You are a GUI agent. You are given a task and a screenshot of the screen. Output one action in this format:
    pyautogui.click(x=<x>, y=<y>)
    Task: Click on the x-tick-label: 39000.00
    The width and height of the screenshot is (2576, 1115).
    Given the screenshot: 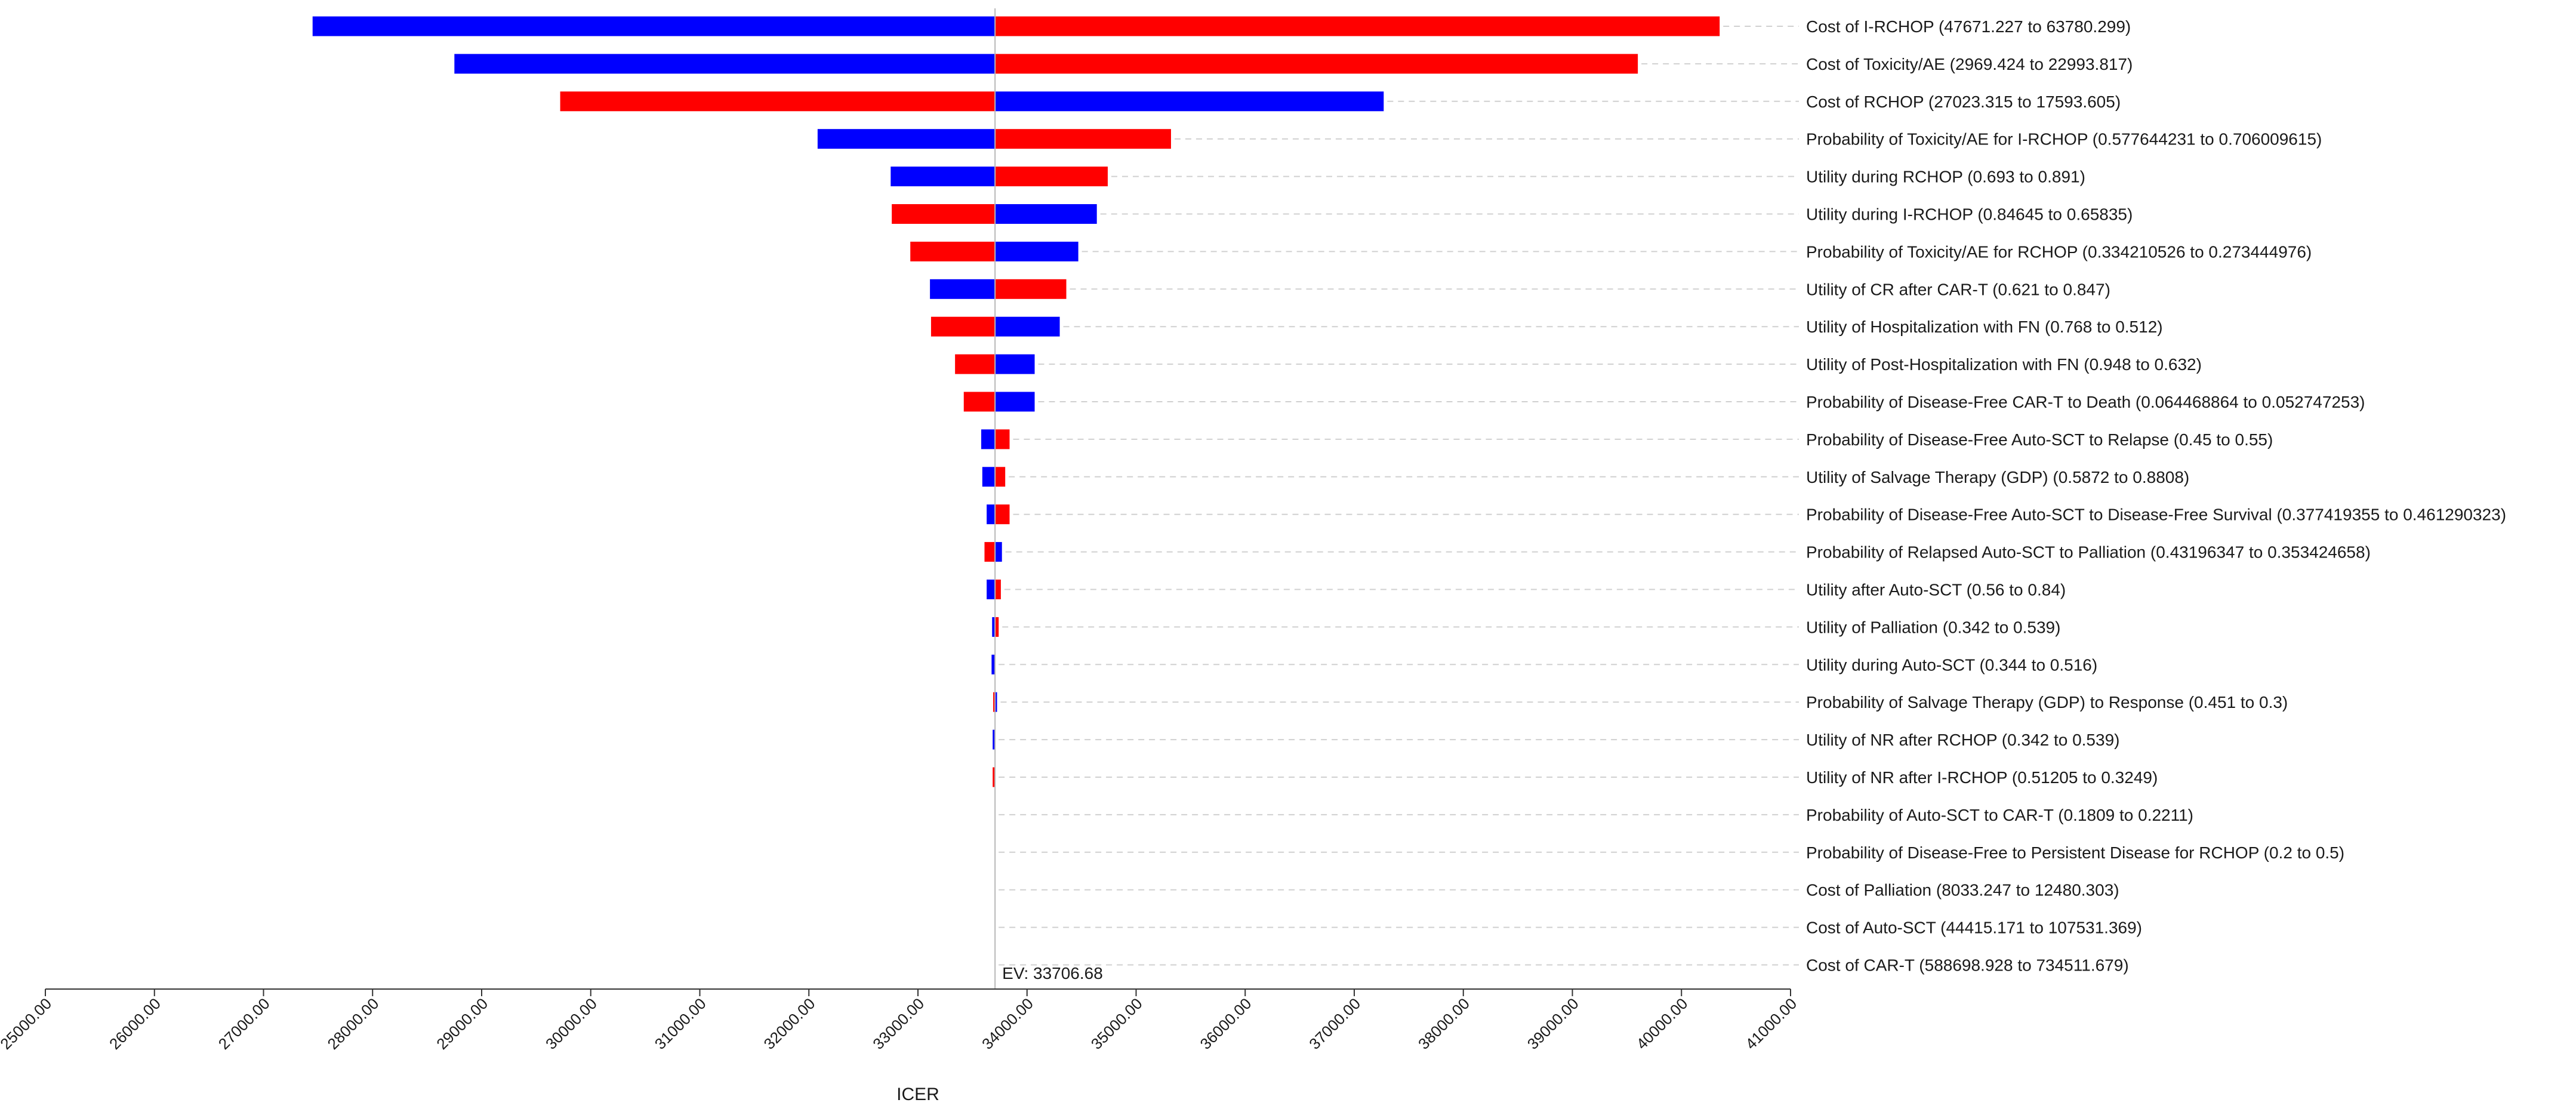 What is the action you would take?
    pyautogui.click(x=1553, y=1023)
    